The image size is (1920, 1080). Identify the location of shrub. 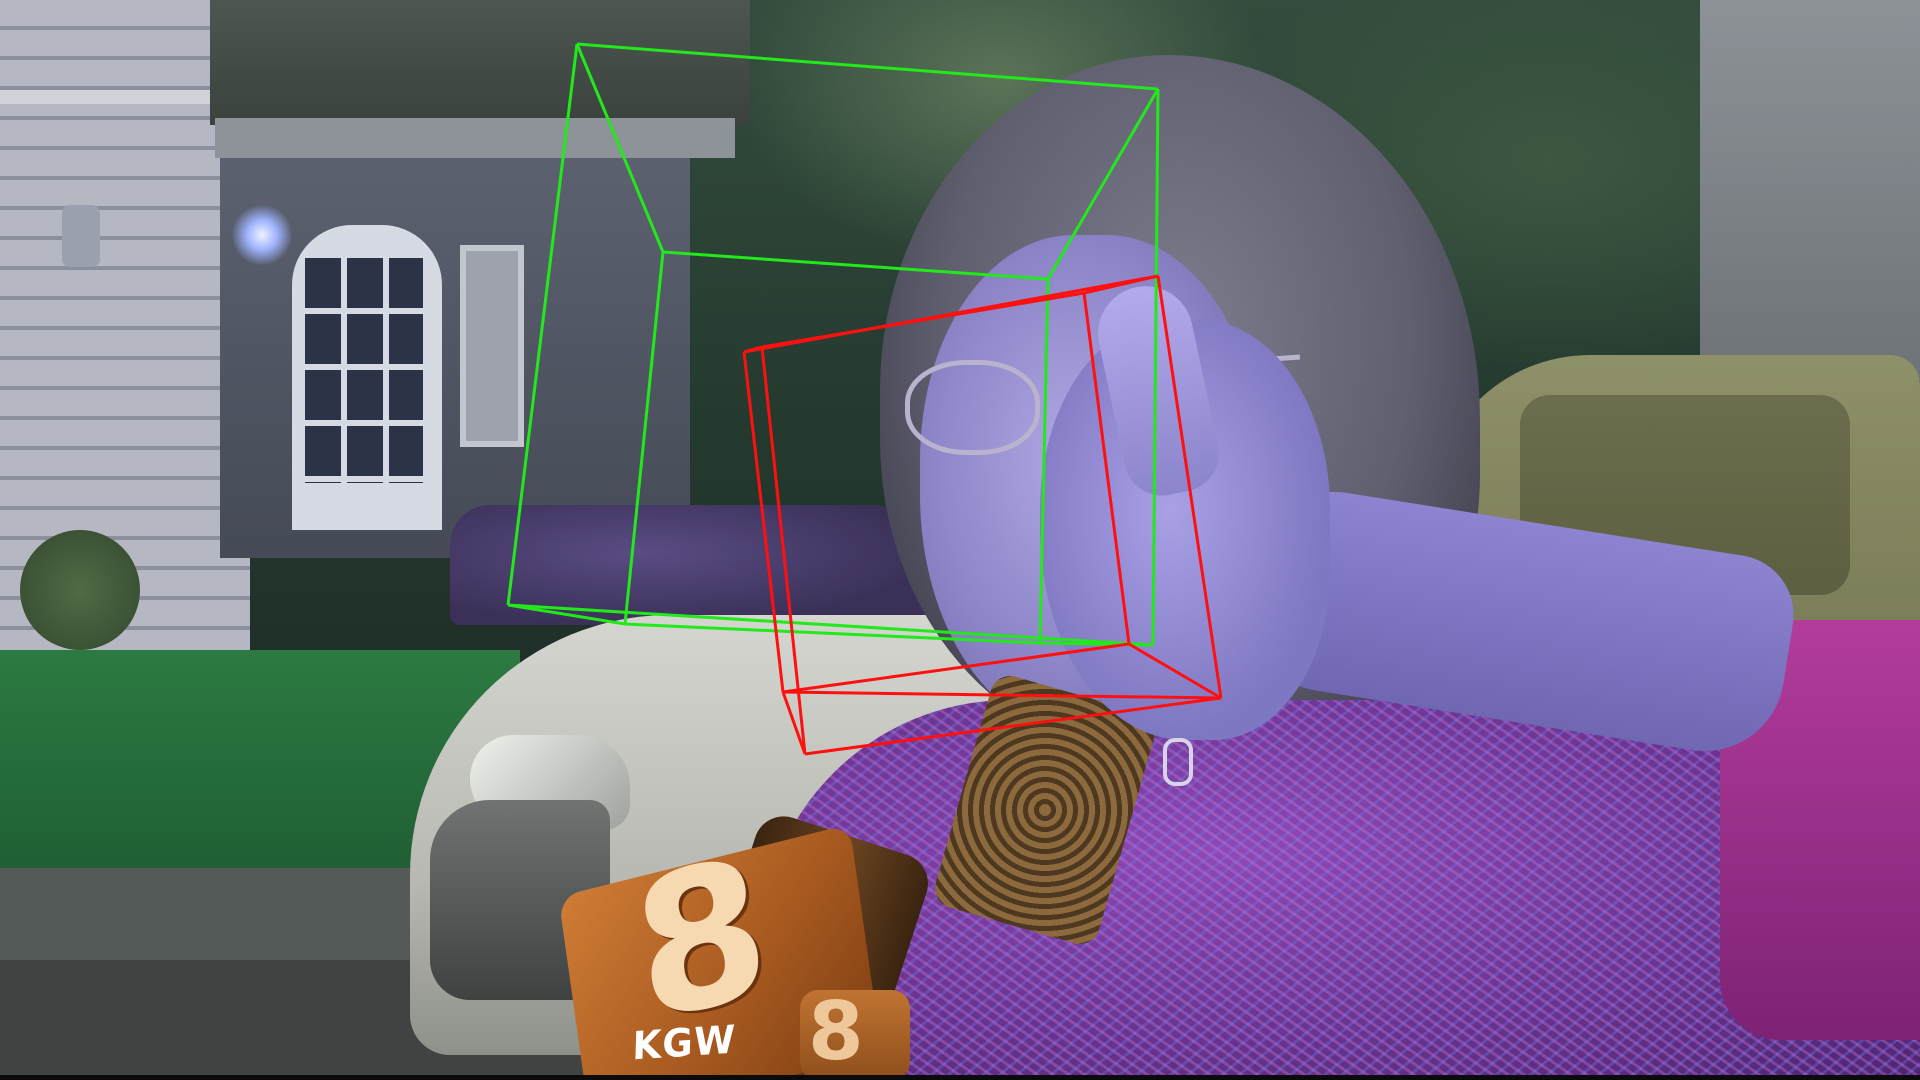
(80, 590).